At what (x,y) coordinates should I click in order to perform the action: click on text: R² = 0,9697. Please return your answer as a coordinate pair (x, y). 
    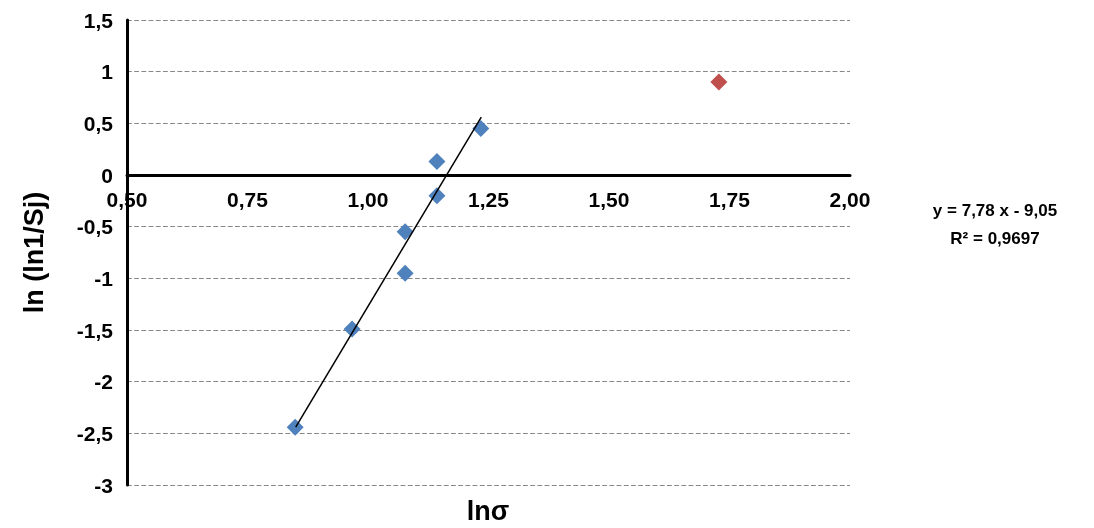
    Looking at the image, I should click on (995, 238).